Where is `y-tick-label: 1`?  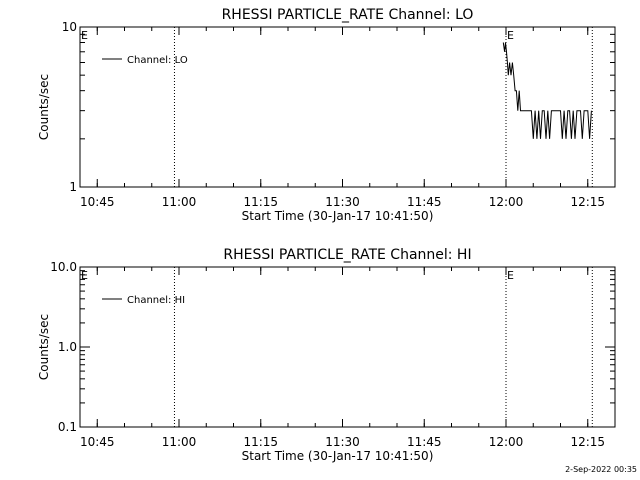
y-tick-label: 1 is located at coordinates (73, 187).